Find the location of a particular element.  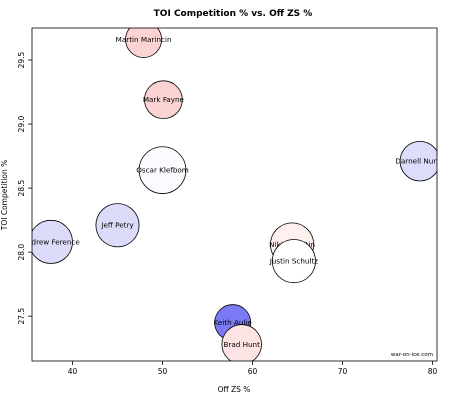

bubble-label: Martin Marincin is located at coordinates (144, 39).